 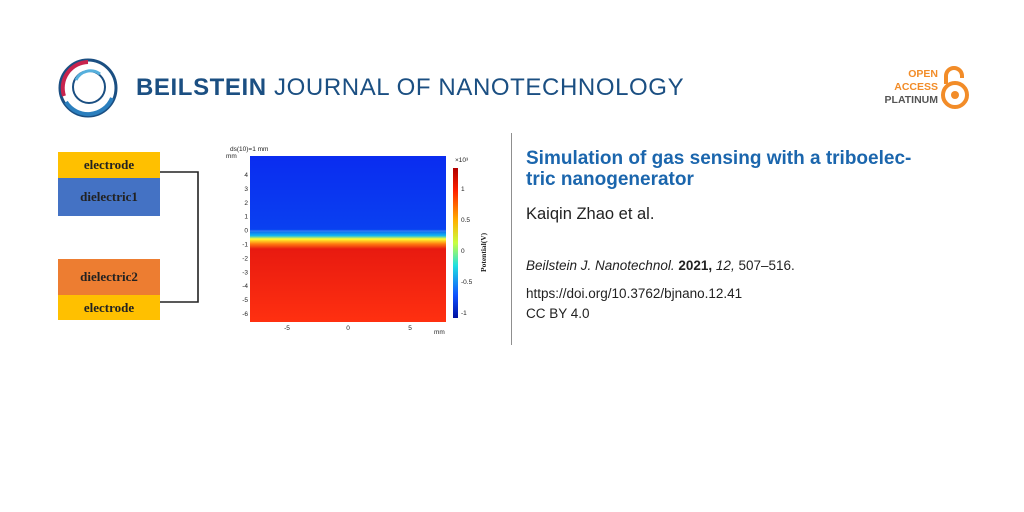 What do you see at coordinates (558, 313) in the screenshot?
I see `article-license: CC BY 4.0` at bounding box center [558, 313].